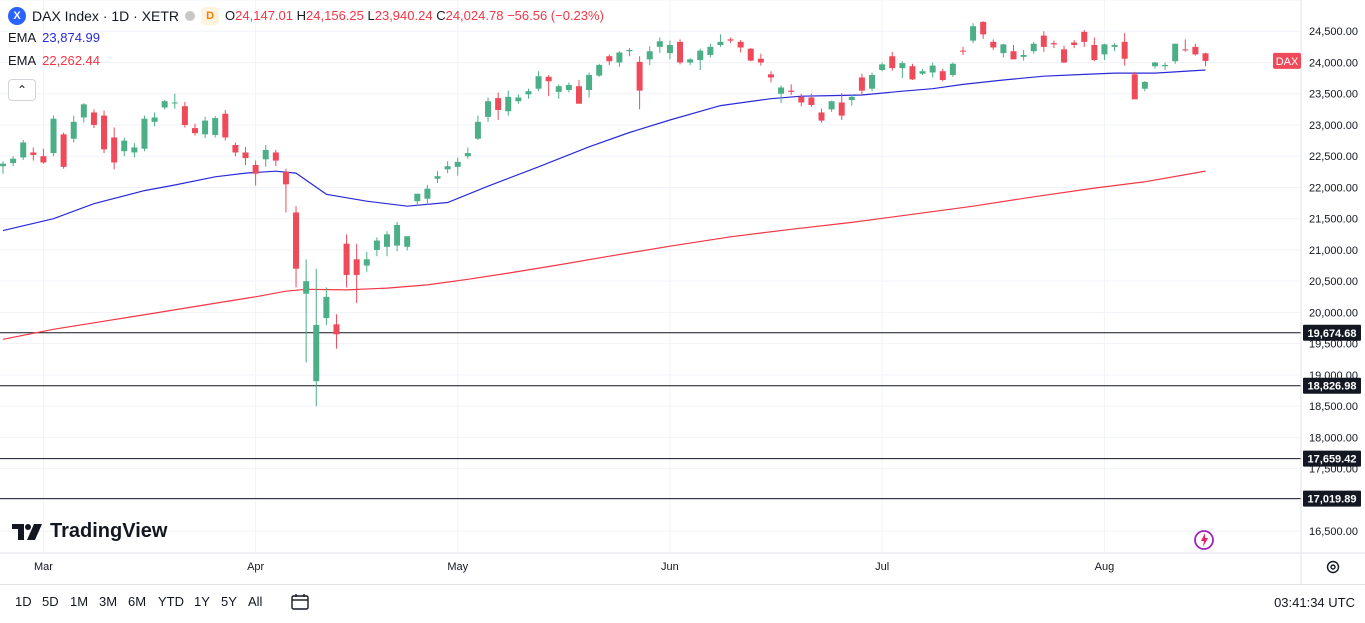  Describe the element at coordinates (50, 601) in the screenshot. I see `timeframe-5d-button: 5D` at that location.